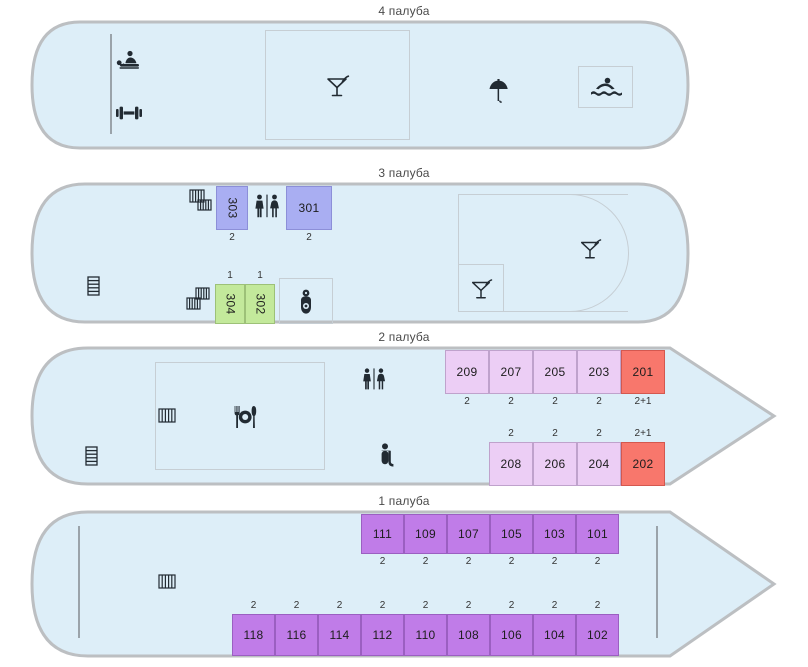  I want to click on cabin-202-capacity: 2+1, so click(643, 433).